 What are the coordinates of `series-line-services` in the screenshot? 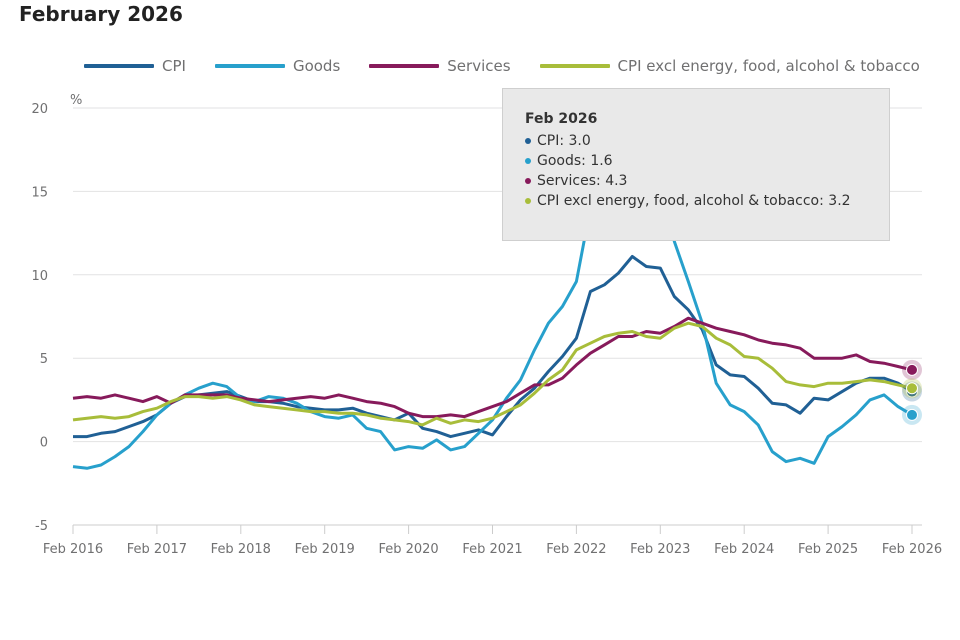 It's located at (492, 367).